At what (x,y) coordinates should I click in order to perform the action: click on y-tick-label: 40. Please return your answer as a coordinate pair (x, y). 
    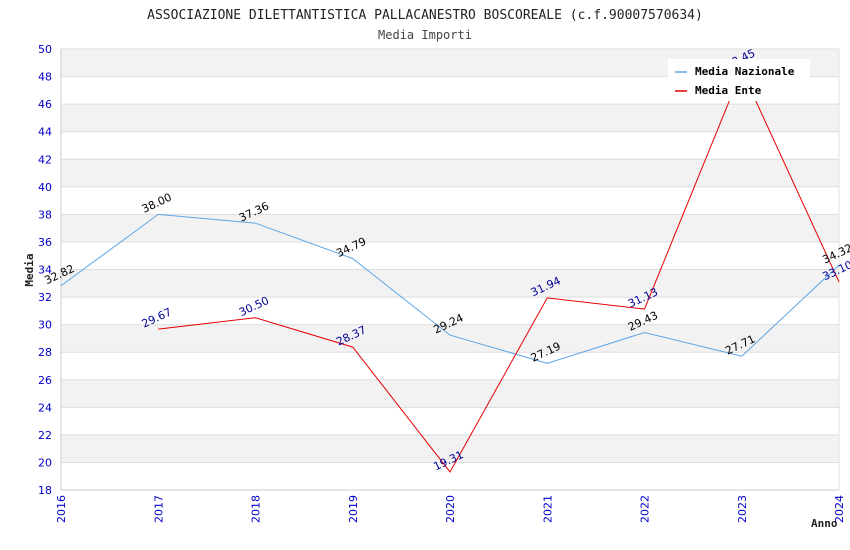
    Looking at the image, I should click on (45, 187).